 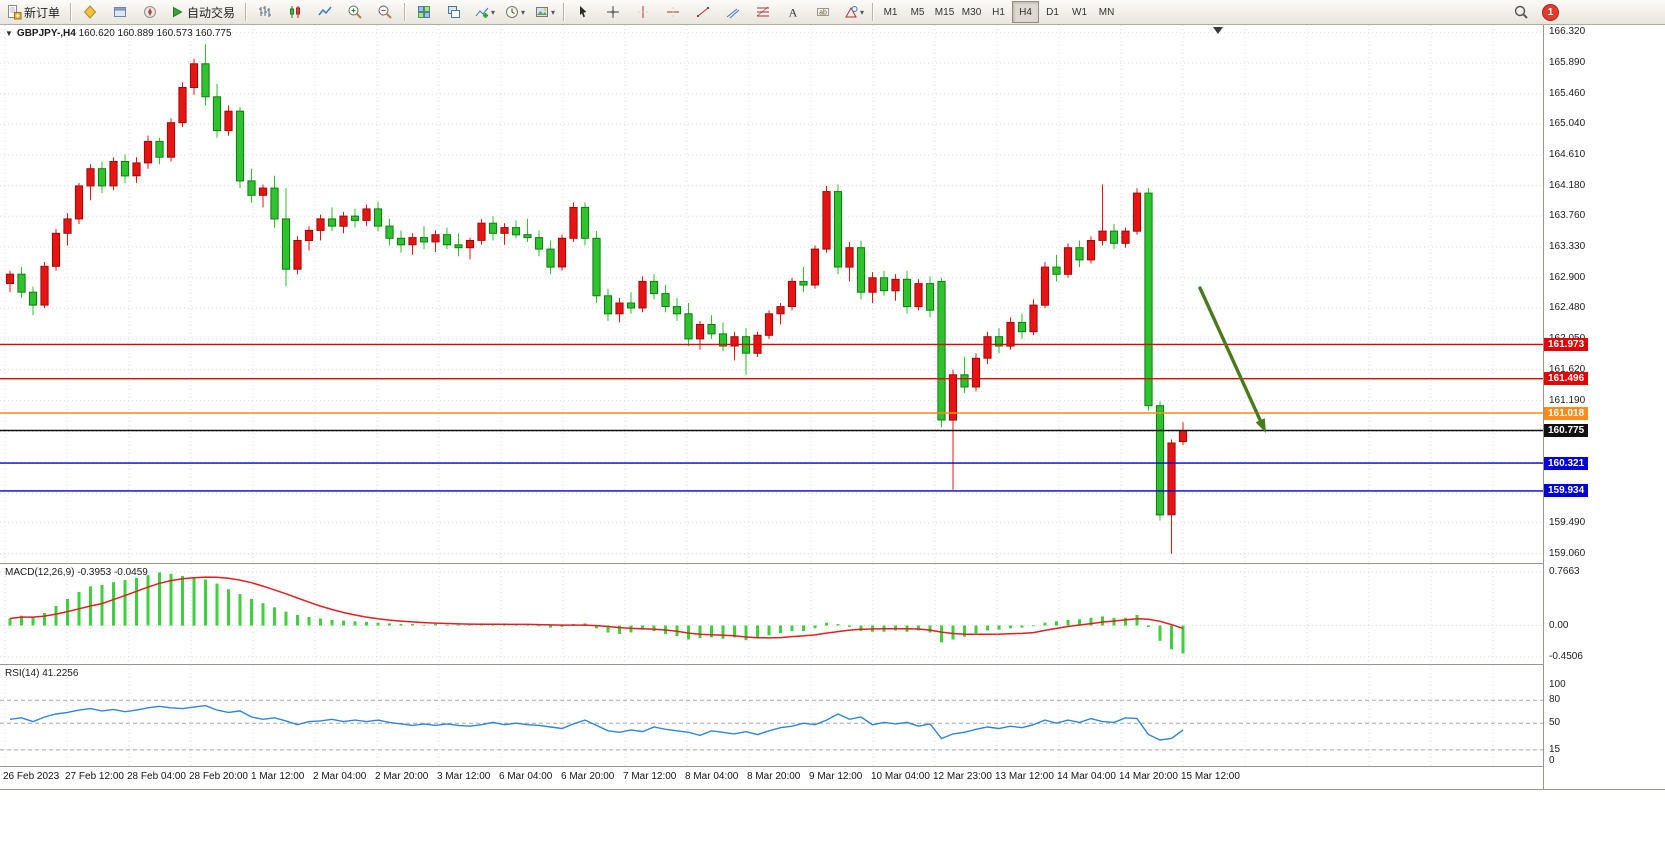 I want to click on timeframe-h4-button: H4, so click(x=1026, y=12).